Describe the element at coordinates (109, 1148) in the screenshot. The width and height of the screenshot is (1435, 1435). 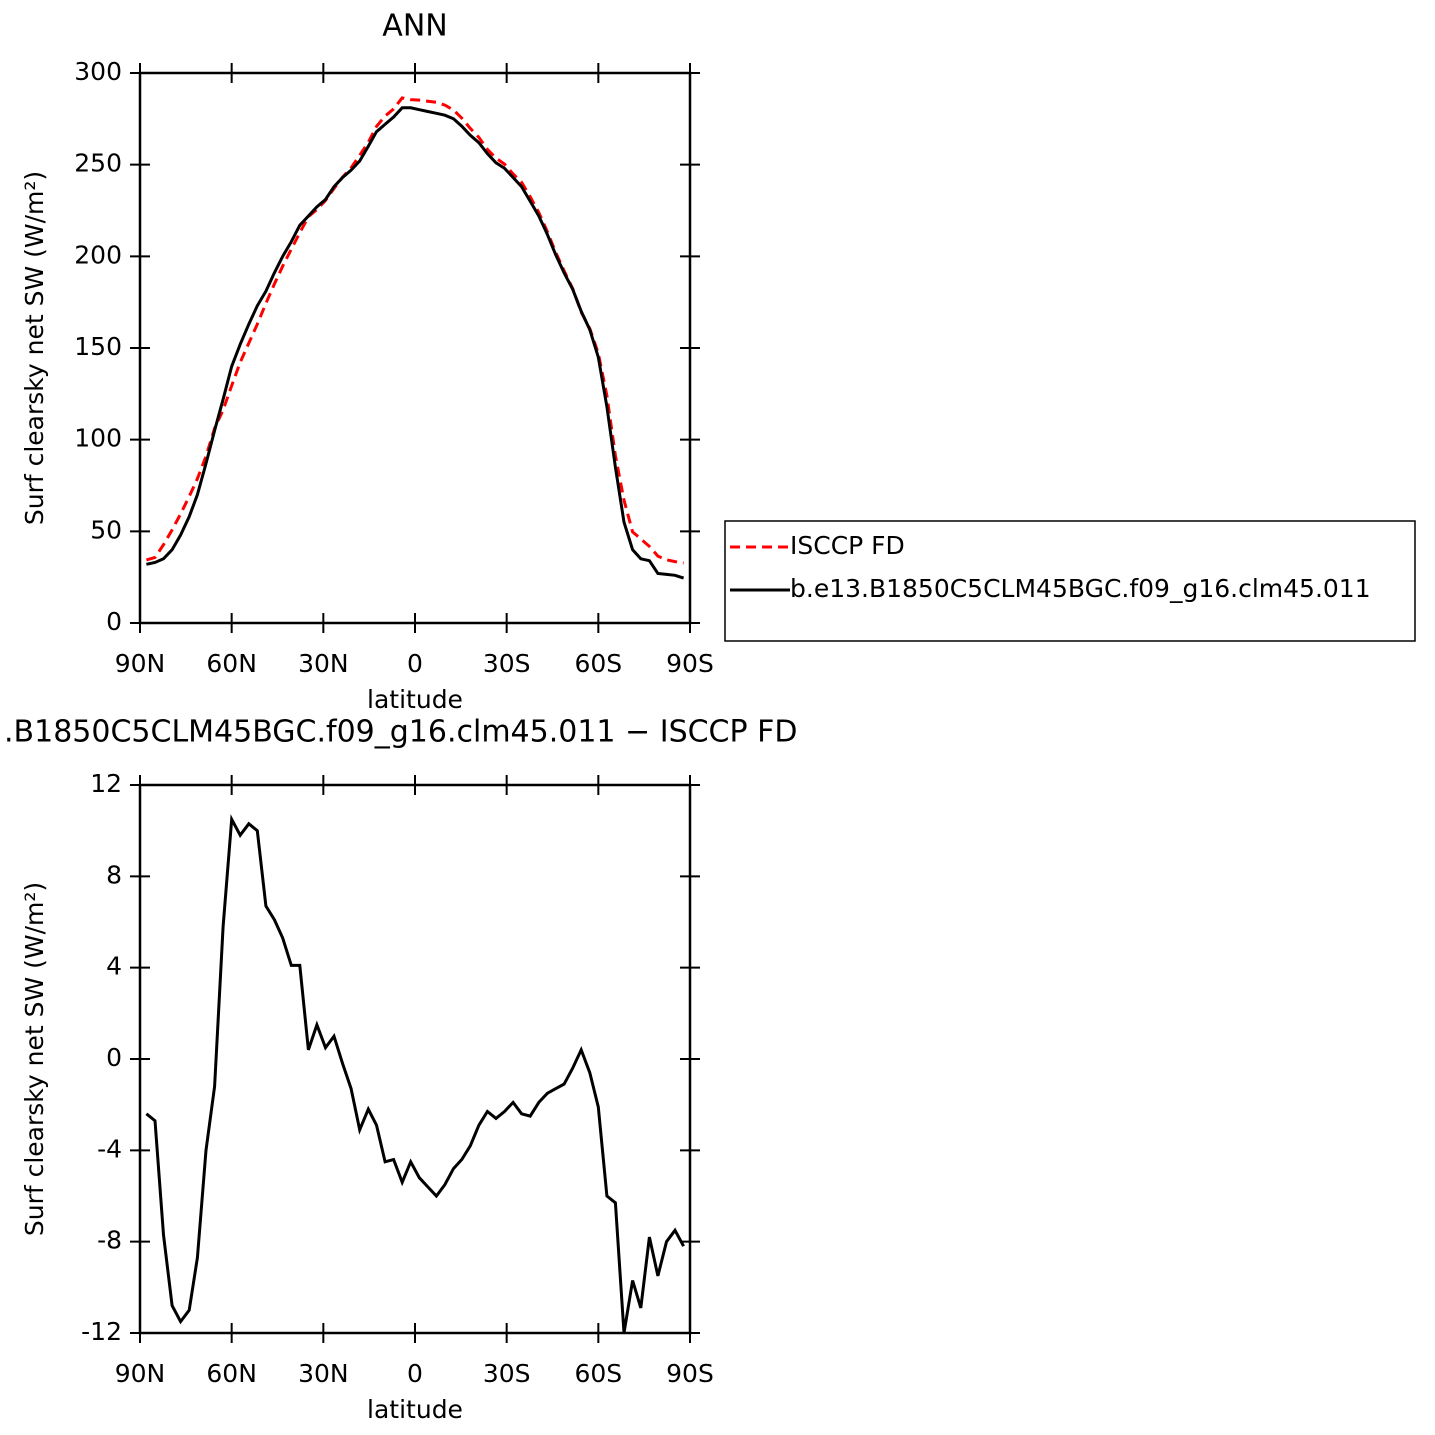
I see `y-tick-label: -4` at that location.